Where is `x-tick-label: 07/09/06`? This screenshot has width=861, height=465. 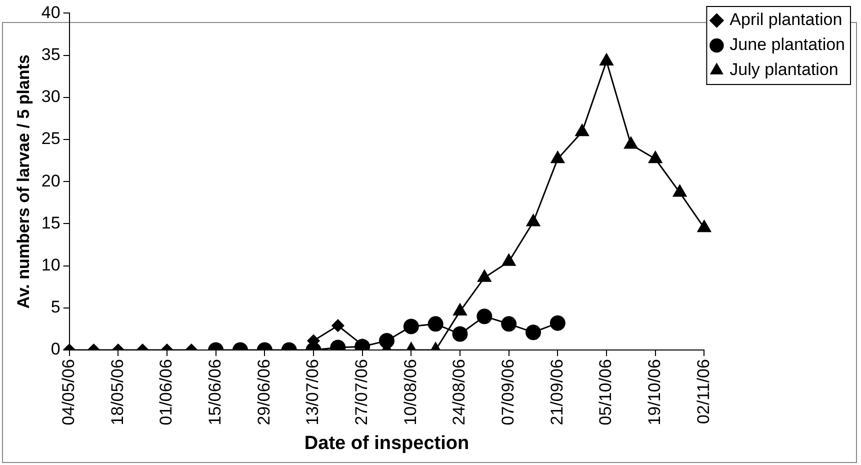 x-tick-label: 07/09/06 is located at coordinates (508, 392).